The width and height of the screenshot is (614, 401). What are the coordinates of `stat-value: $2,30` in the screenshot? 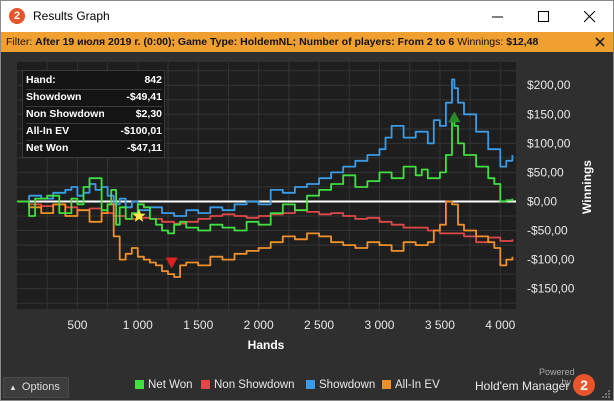 It's located at (148, 114).